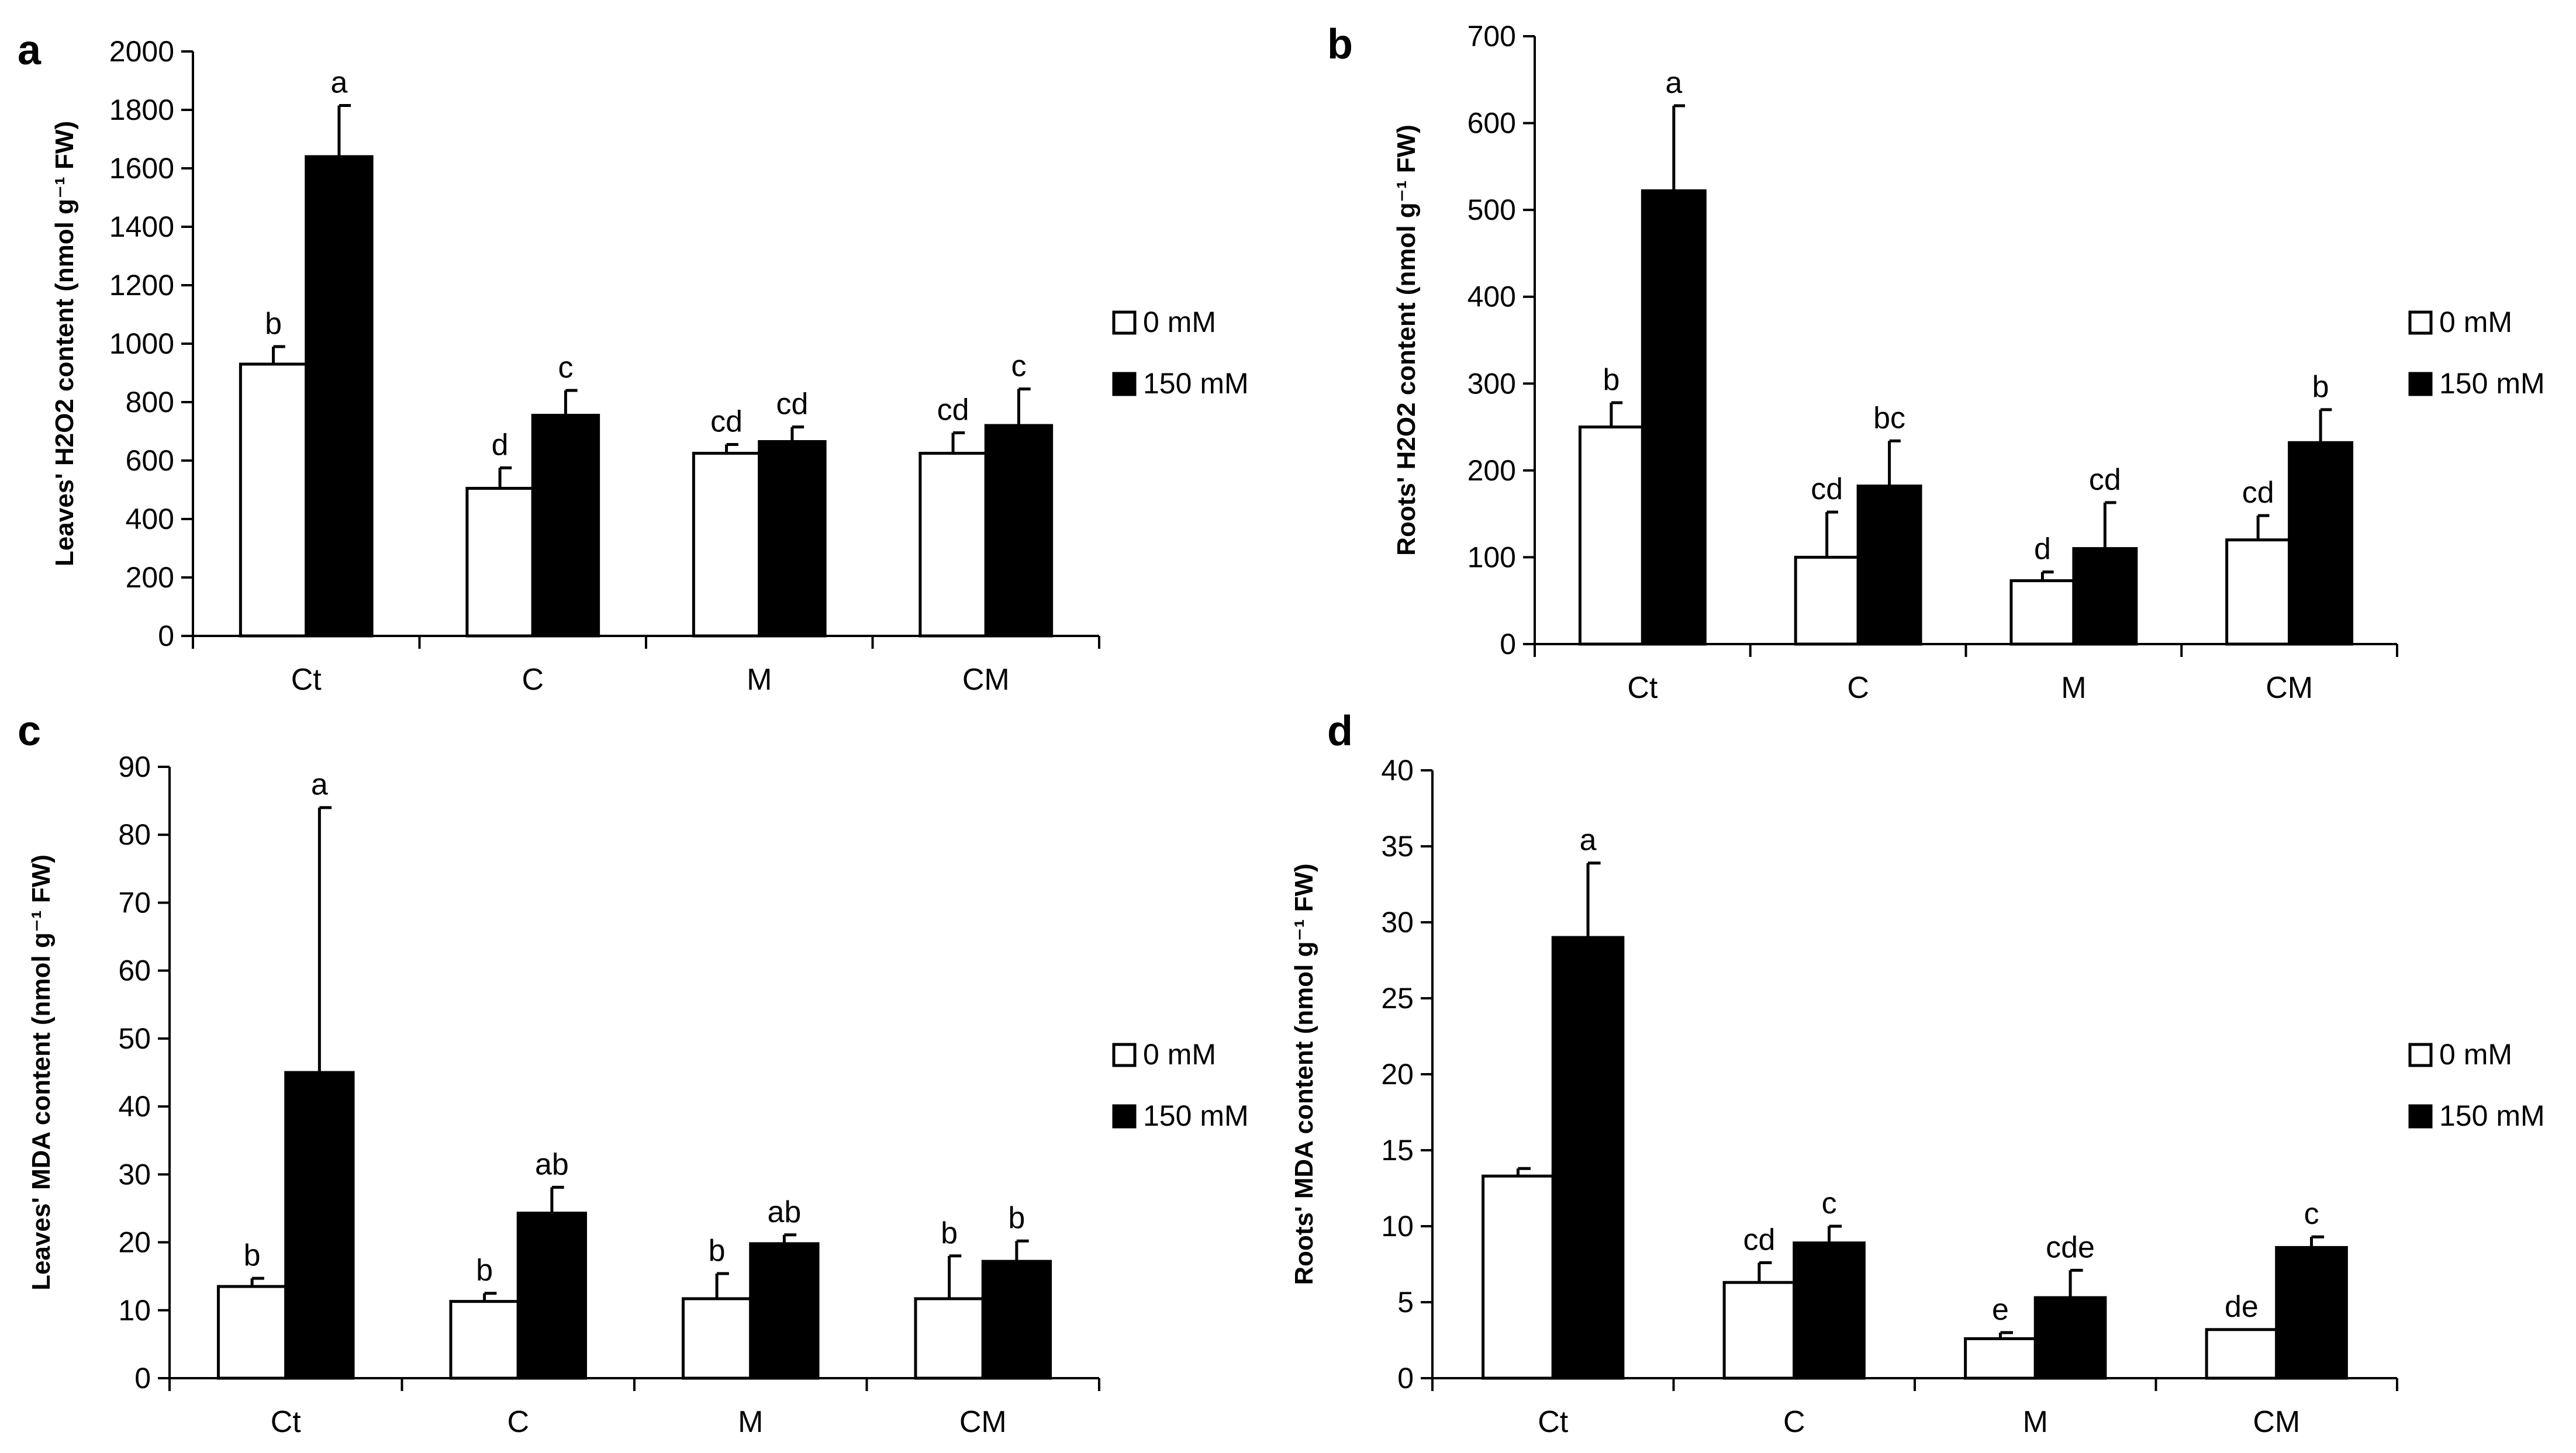 The height and width of the screenshot is (1453, 2576). Describe the element at coordinates (1397, 1074) in the screenshot. I see `panel-d-y-tick-label: 20` at that location.